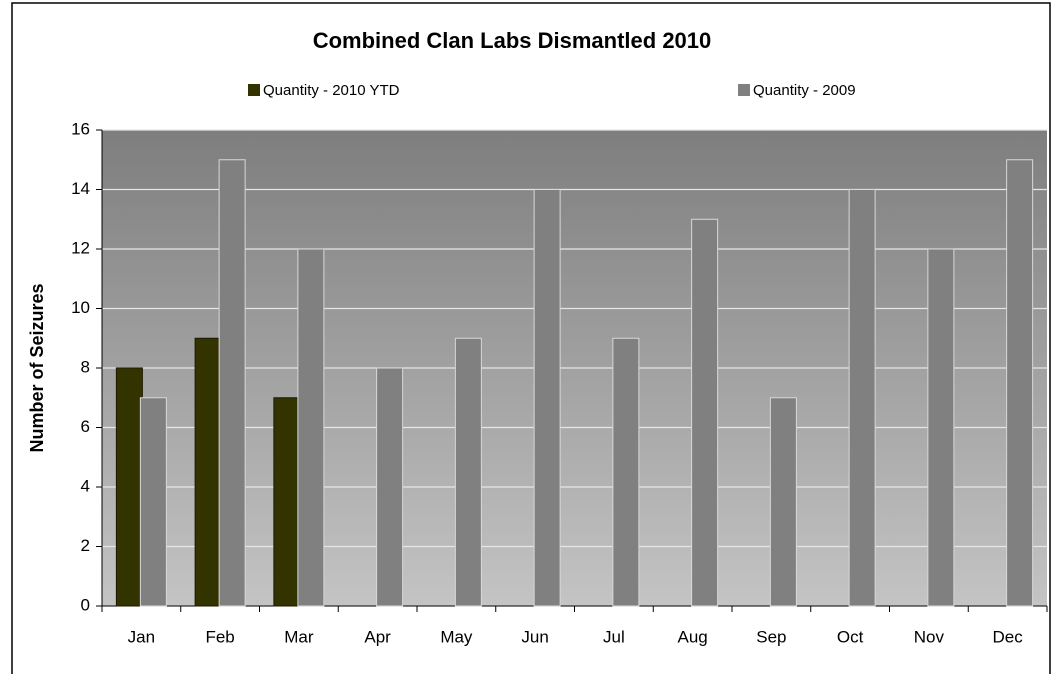  I want to click on y-tick-label: 8, so click(85, 366).